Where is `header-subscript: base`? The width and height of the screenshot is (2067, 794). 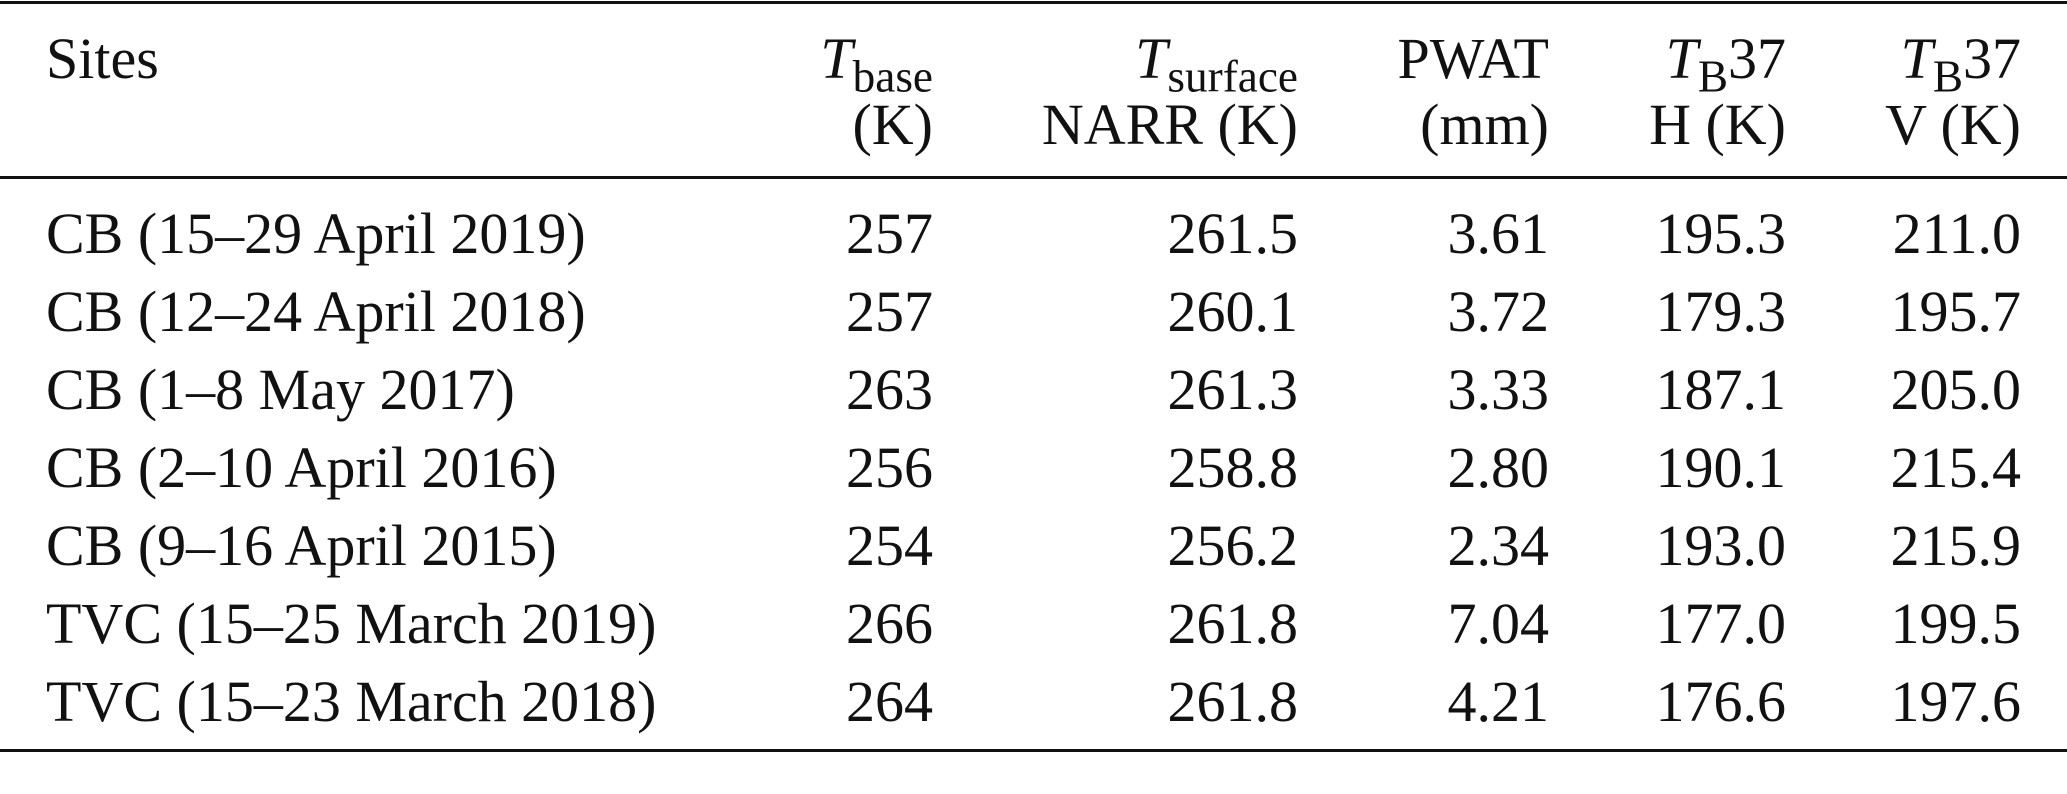 header-subscript: base is located at coordinates (892, 76).